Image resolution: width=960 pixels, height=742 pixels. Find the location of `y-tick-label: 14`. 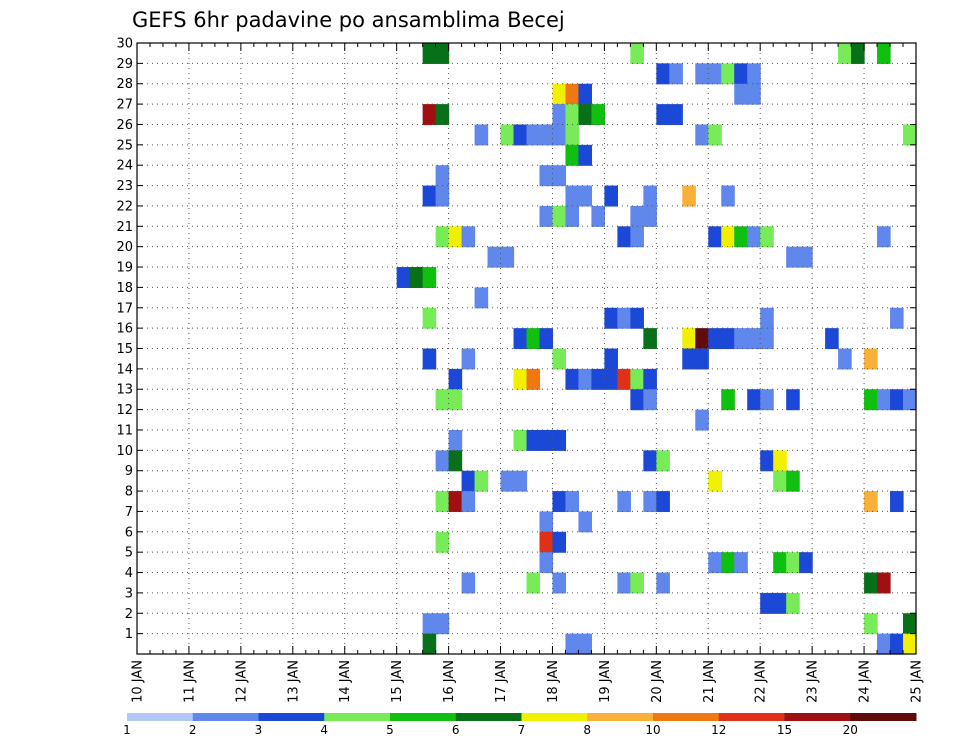

y-tick-label: 14 is located at coordinates (124, 369).